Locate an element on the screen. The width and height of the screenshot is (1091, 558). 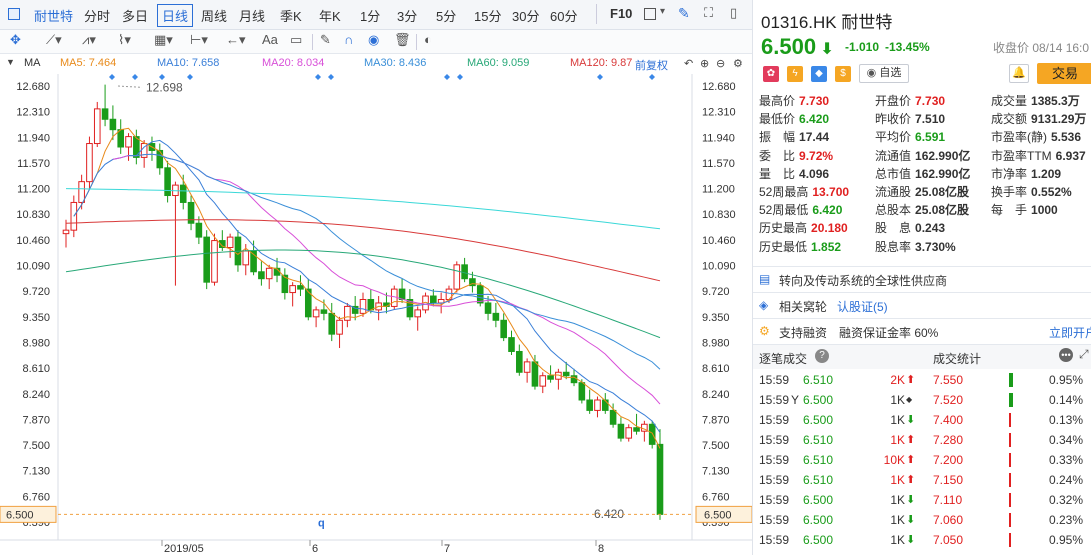
price-tag-right-text: 6.500 is located at coordinates (718, 515).